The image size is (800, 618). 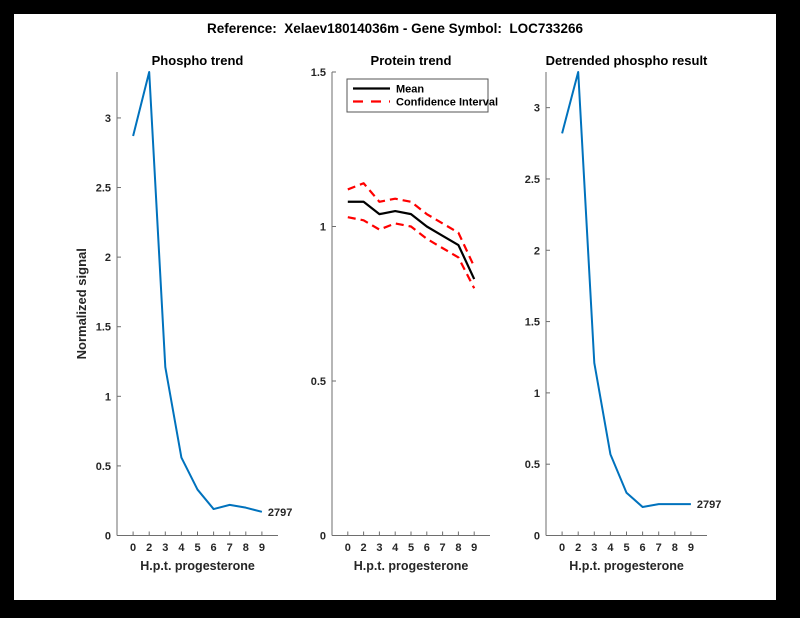 I want to click on series-line-mean, so click(x=411, y=240).